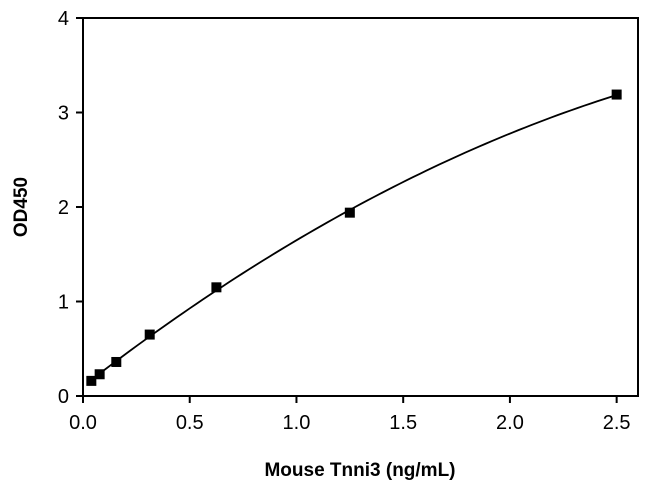  Describe the element at coordinates (63, 303) in the screenshot. I see `y-tick-label: 1` at that location.